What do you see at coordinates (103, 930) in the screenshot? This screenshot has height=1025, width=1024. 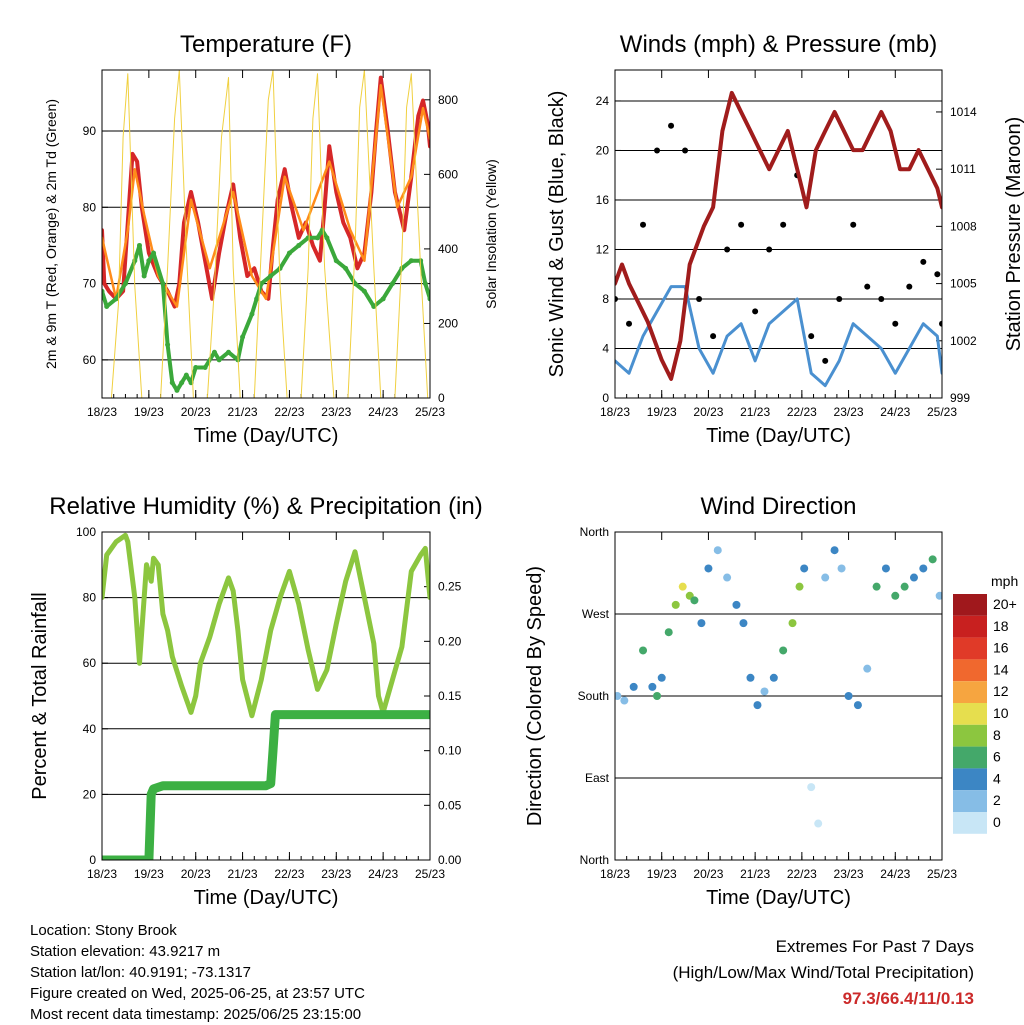 I see `location-text: Location: Stony Brook` at bounding box center [103, 930].